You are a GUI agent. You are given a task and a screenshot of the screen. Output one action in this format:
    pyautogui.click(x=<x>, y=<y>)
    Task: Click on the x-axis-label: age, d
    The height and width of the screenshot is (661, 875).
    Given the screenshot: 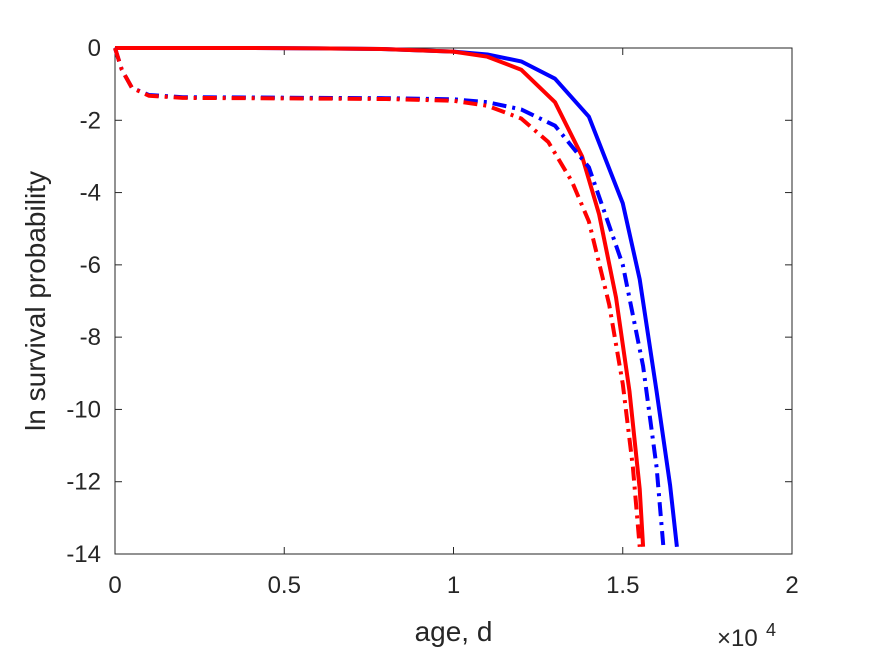 What is the action you would take?
    pyautogui.click(x=454, y=631)
    